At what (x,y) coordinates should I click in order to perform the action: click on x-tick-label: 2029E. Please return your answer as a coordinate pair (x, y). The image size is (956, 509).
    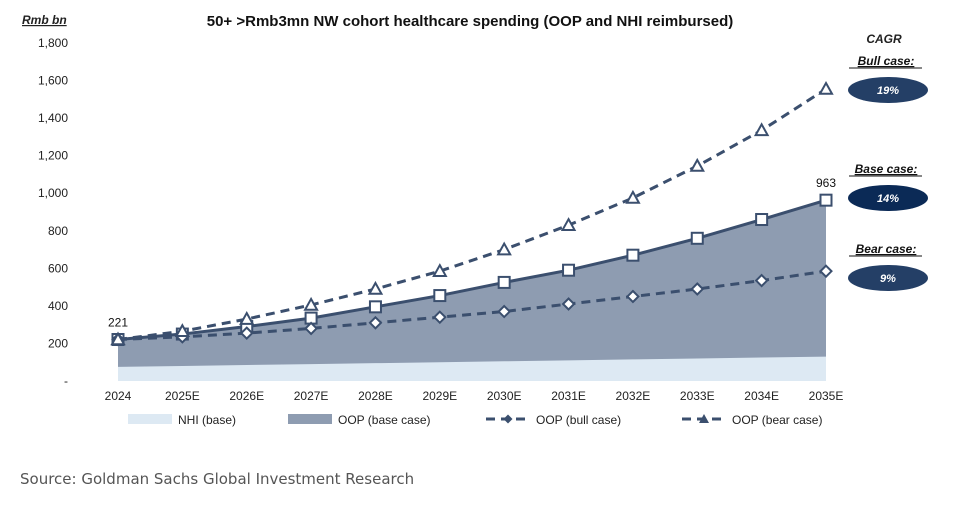
    Looking at the image, I should click on (439, 396).